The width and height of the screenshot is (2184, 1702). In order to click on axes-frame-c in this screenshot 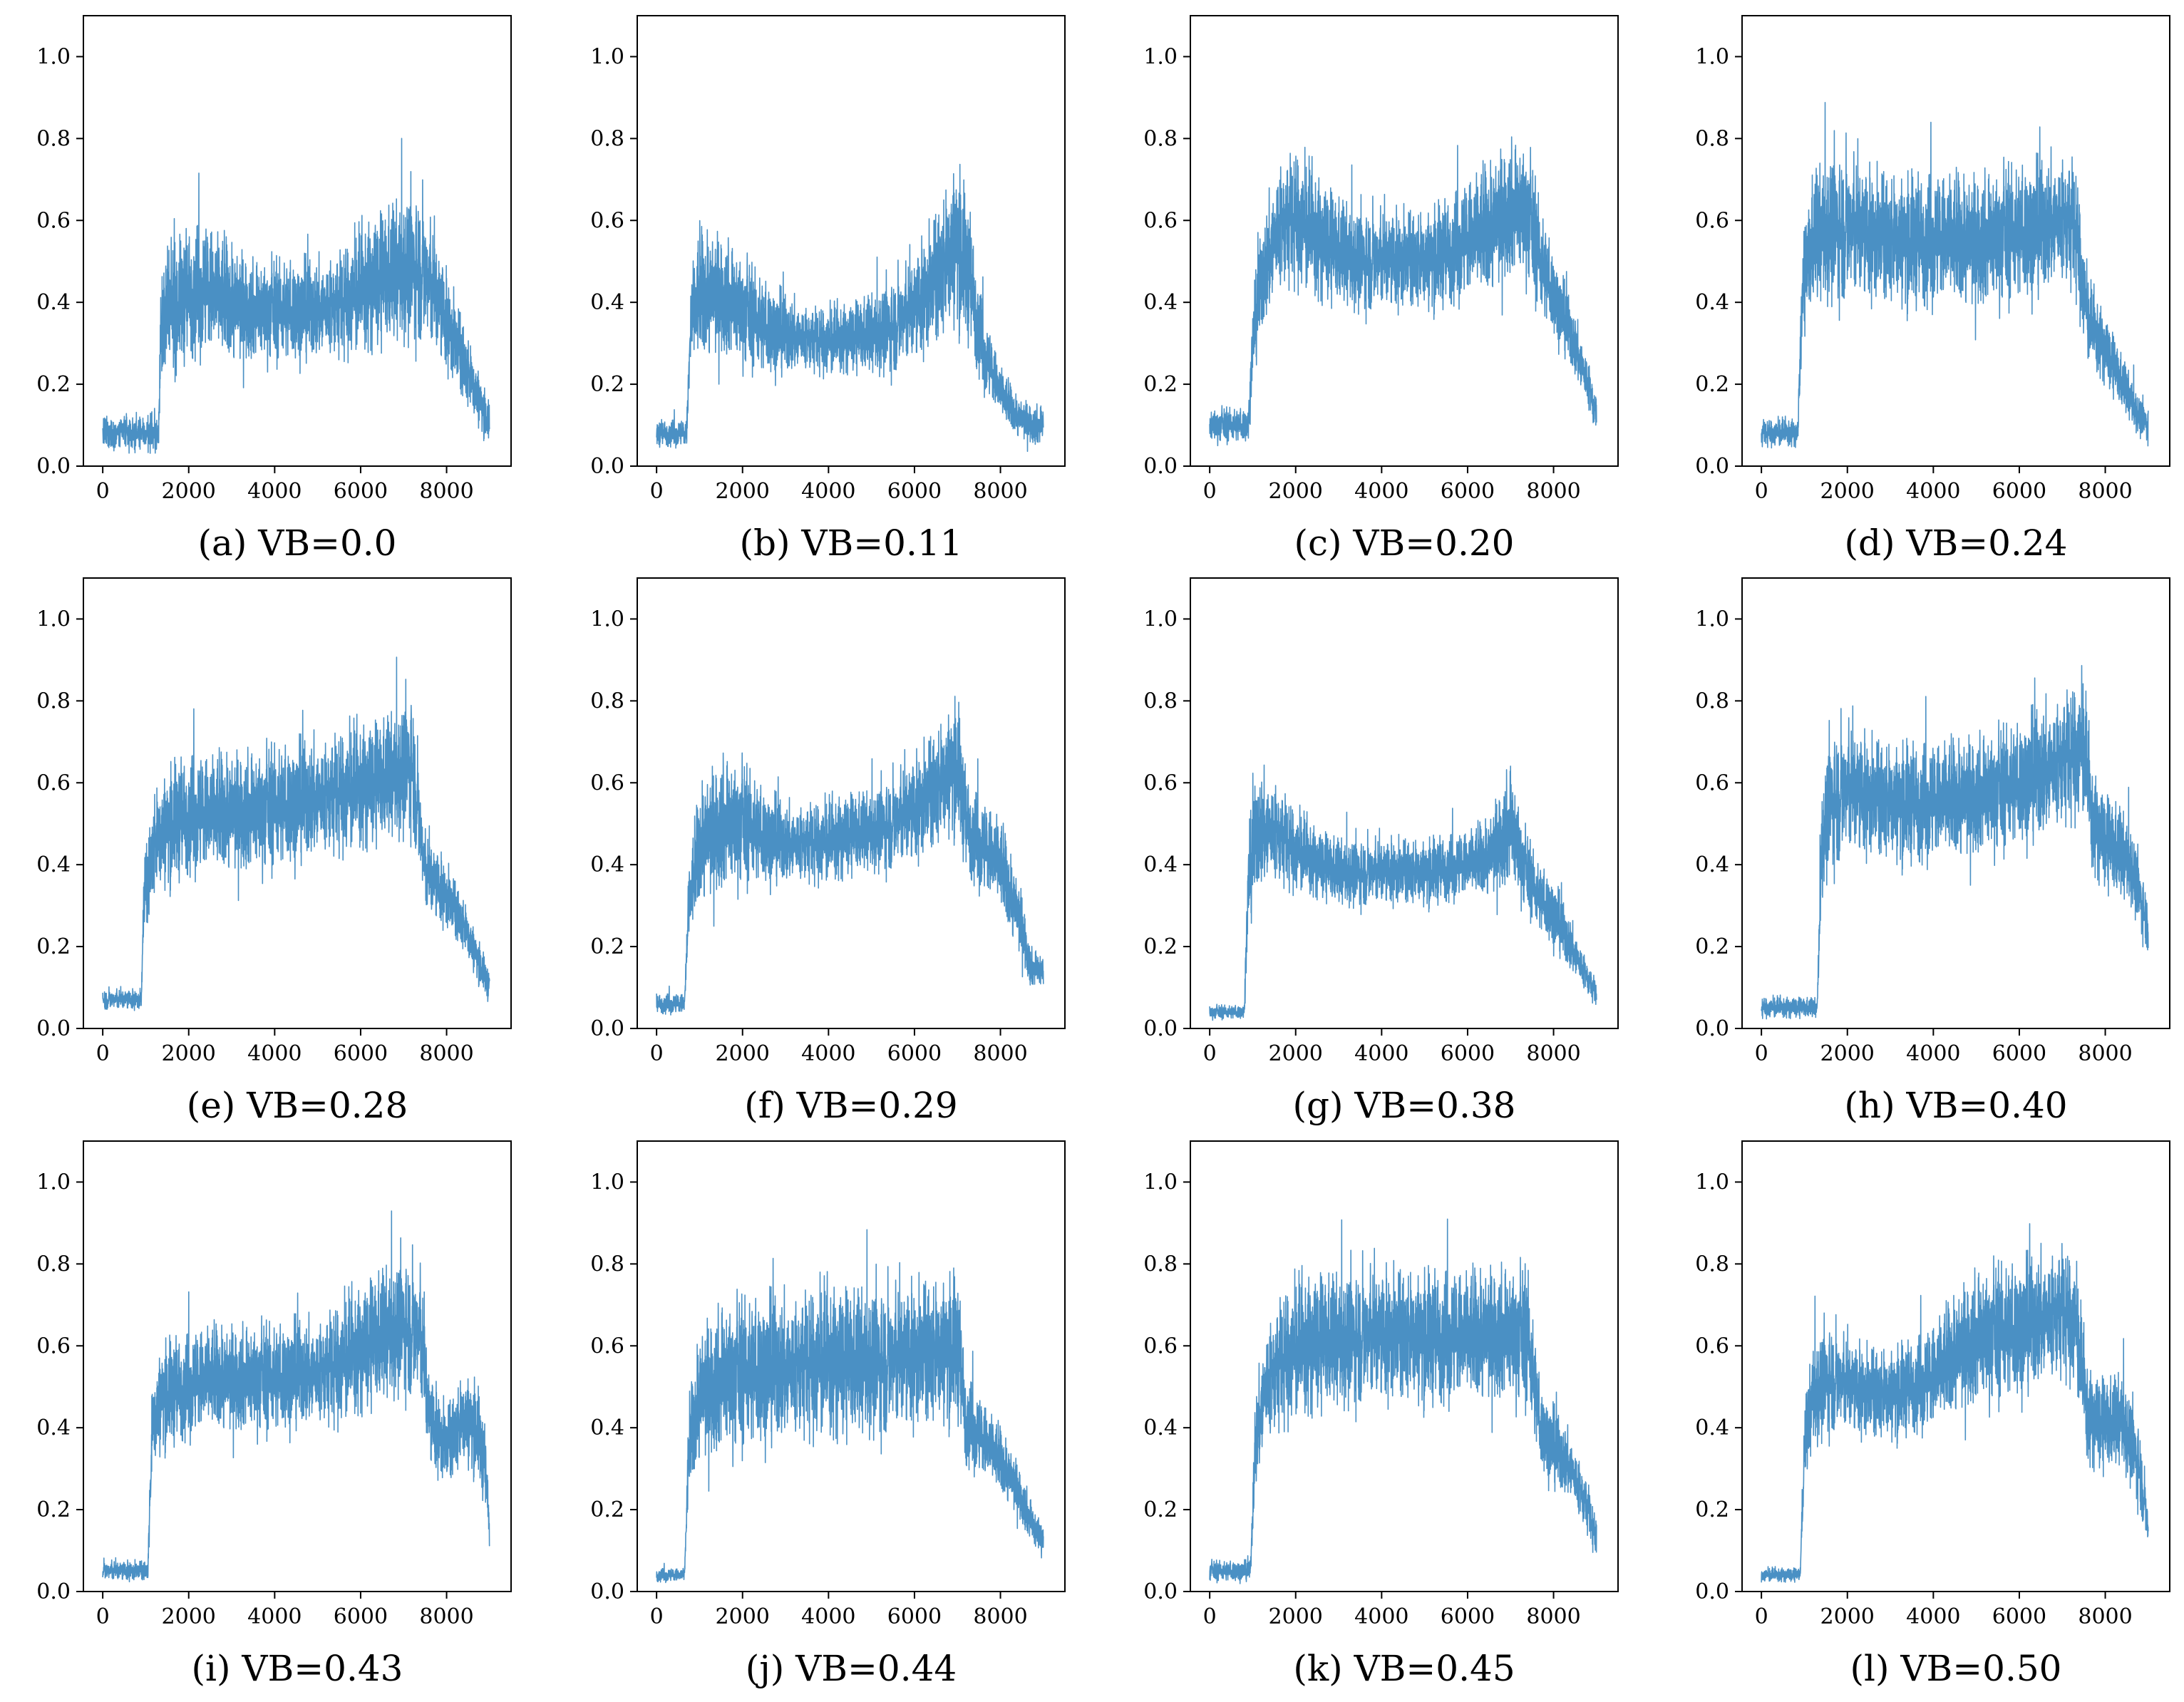, I will do `click(1404, 241)`.